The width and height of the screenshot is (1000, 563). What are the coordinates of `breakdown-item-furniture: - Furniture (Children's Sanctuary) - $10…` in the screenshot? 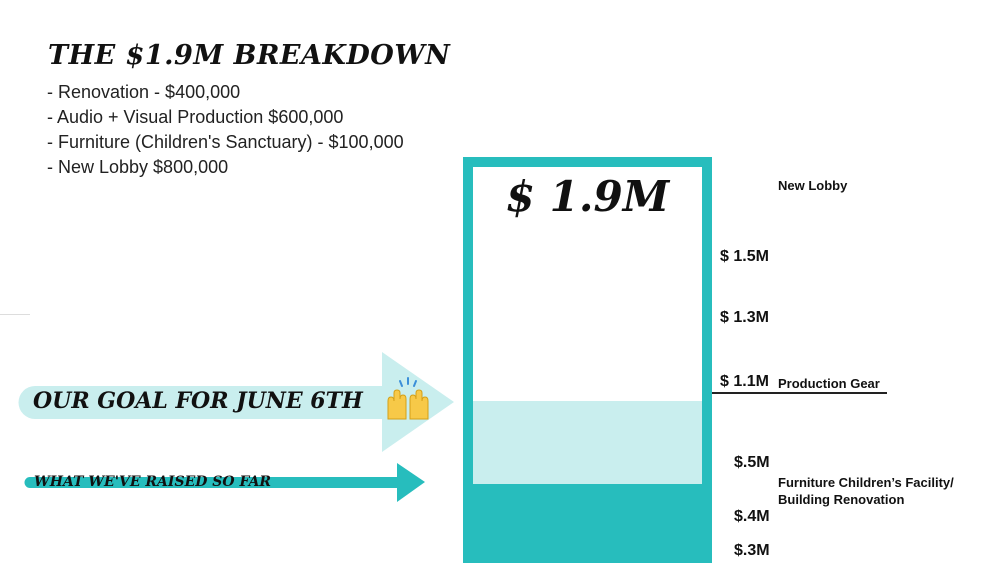 It's located at (225, 142).